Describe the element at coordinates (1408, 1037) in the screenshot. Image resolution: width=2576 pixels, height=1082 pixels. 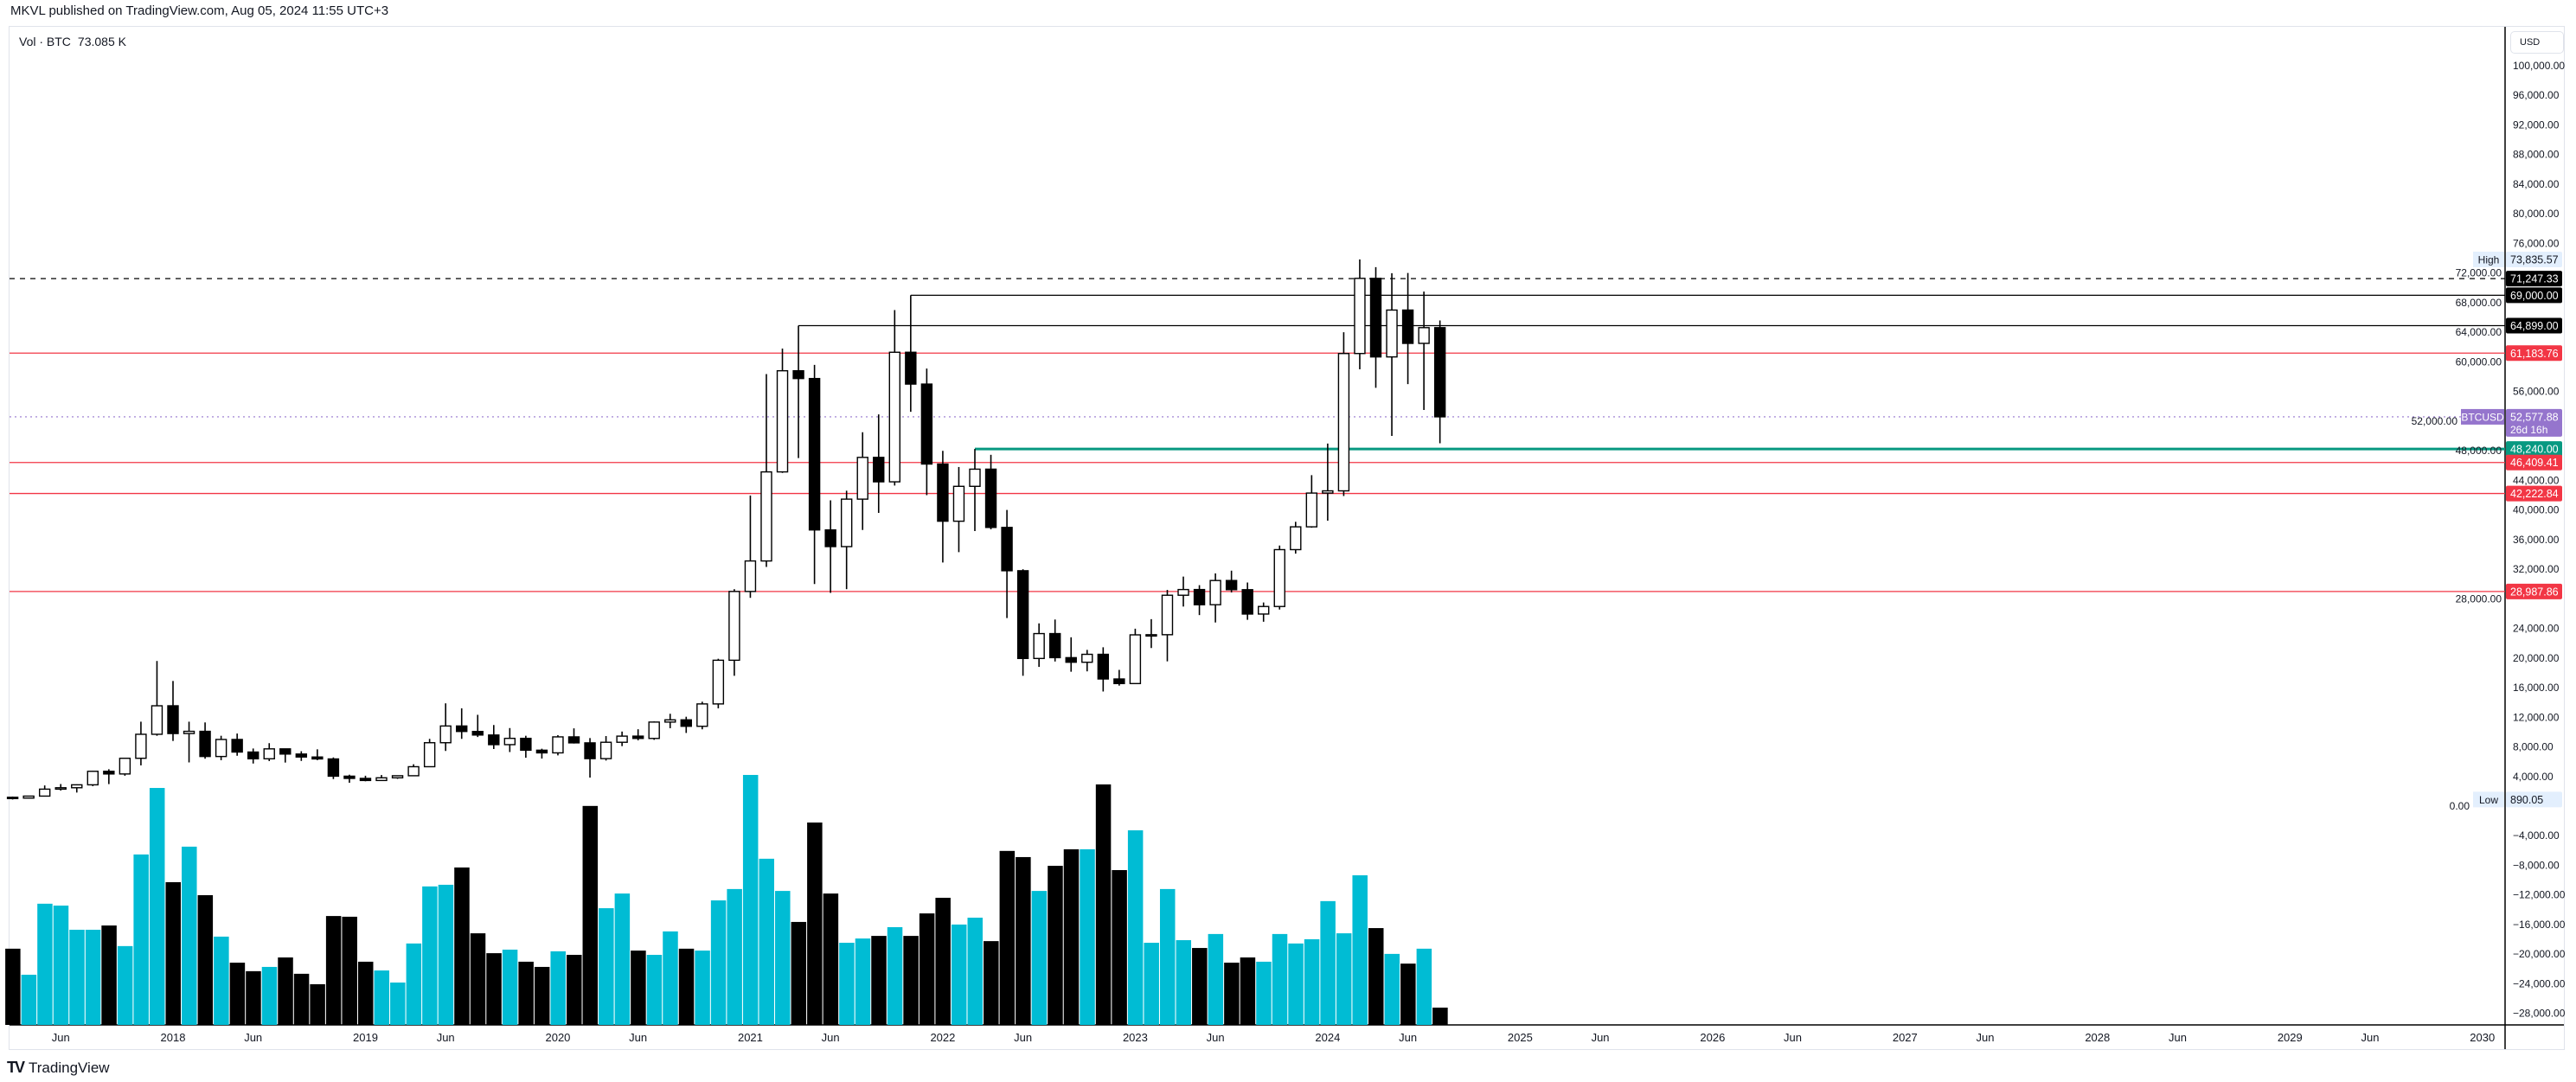
I see `time-tick-label: Jun` at that location.